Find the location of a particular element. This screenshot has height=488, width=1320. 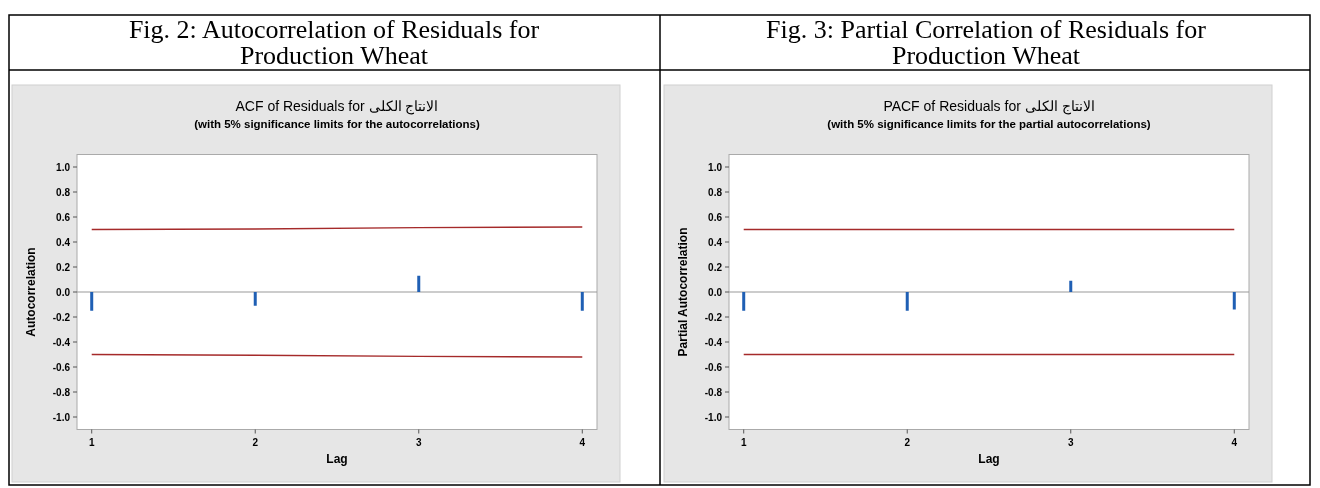

y-axis-title: Partial Autocorrelation is located at coordinates (683, 292).